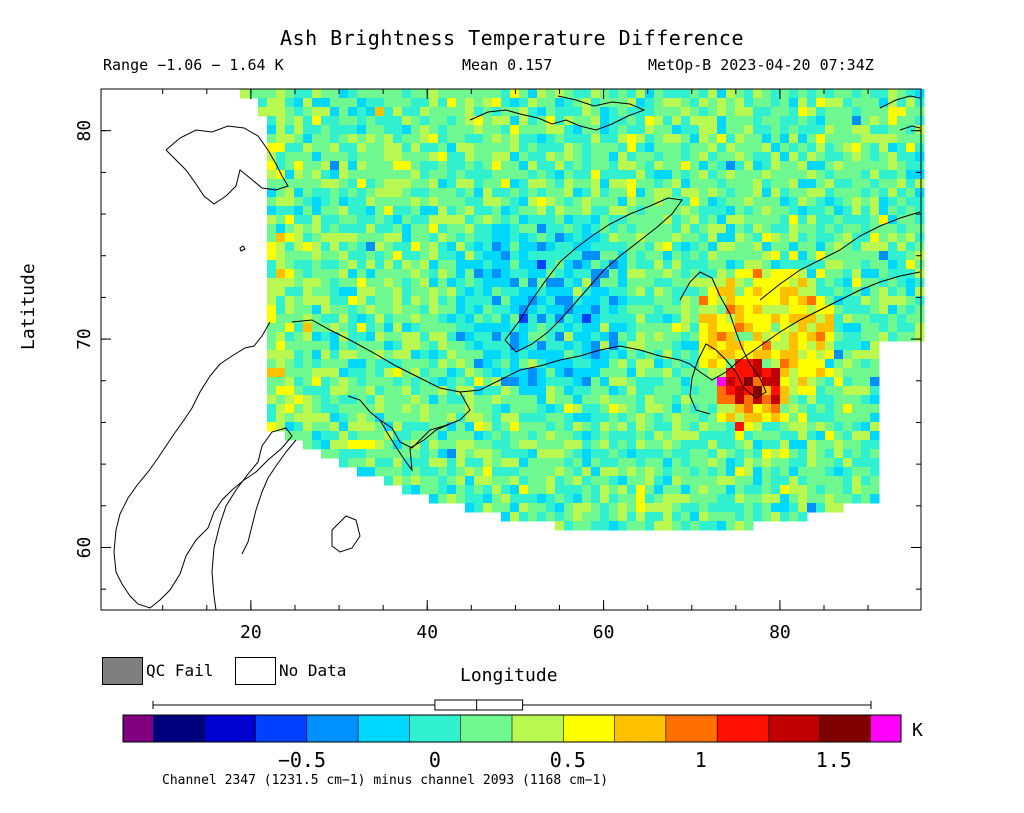  What do you see at coordinates (723, 343) in the screenshot?
I see `coastline-yamal` at bounding box center [723, 343].